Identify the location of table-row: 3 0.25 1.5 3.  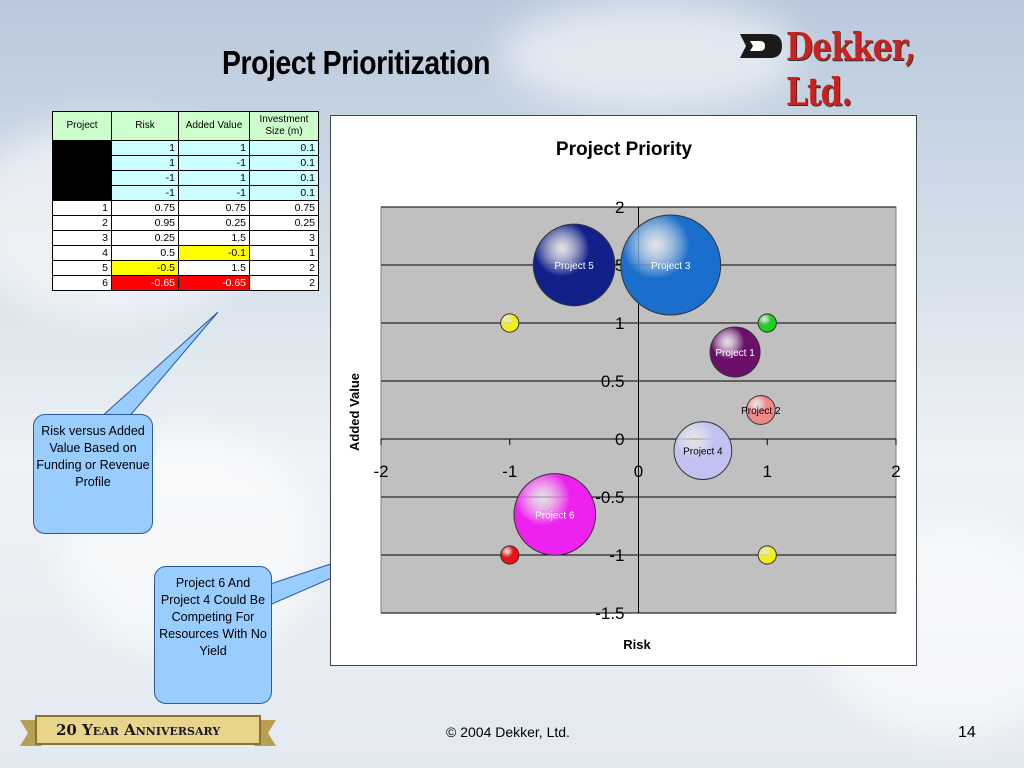
(185, 238).